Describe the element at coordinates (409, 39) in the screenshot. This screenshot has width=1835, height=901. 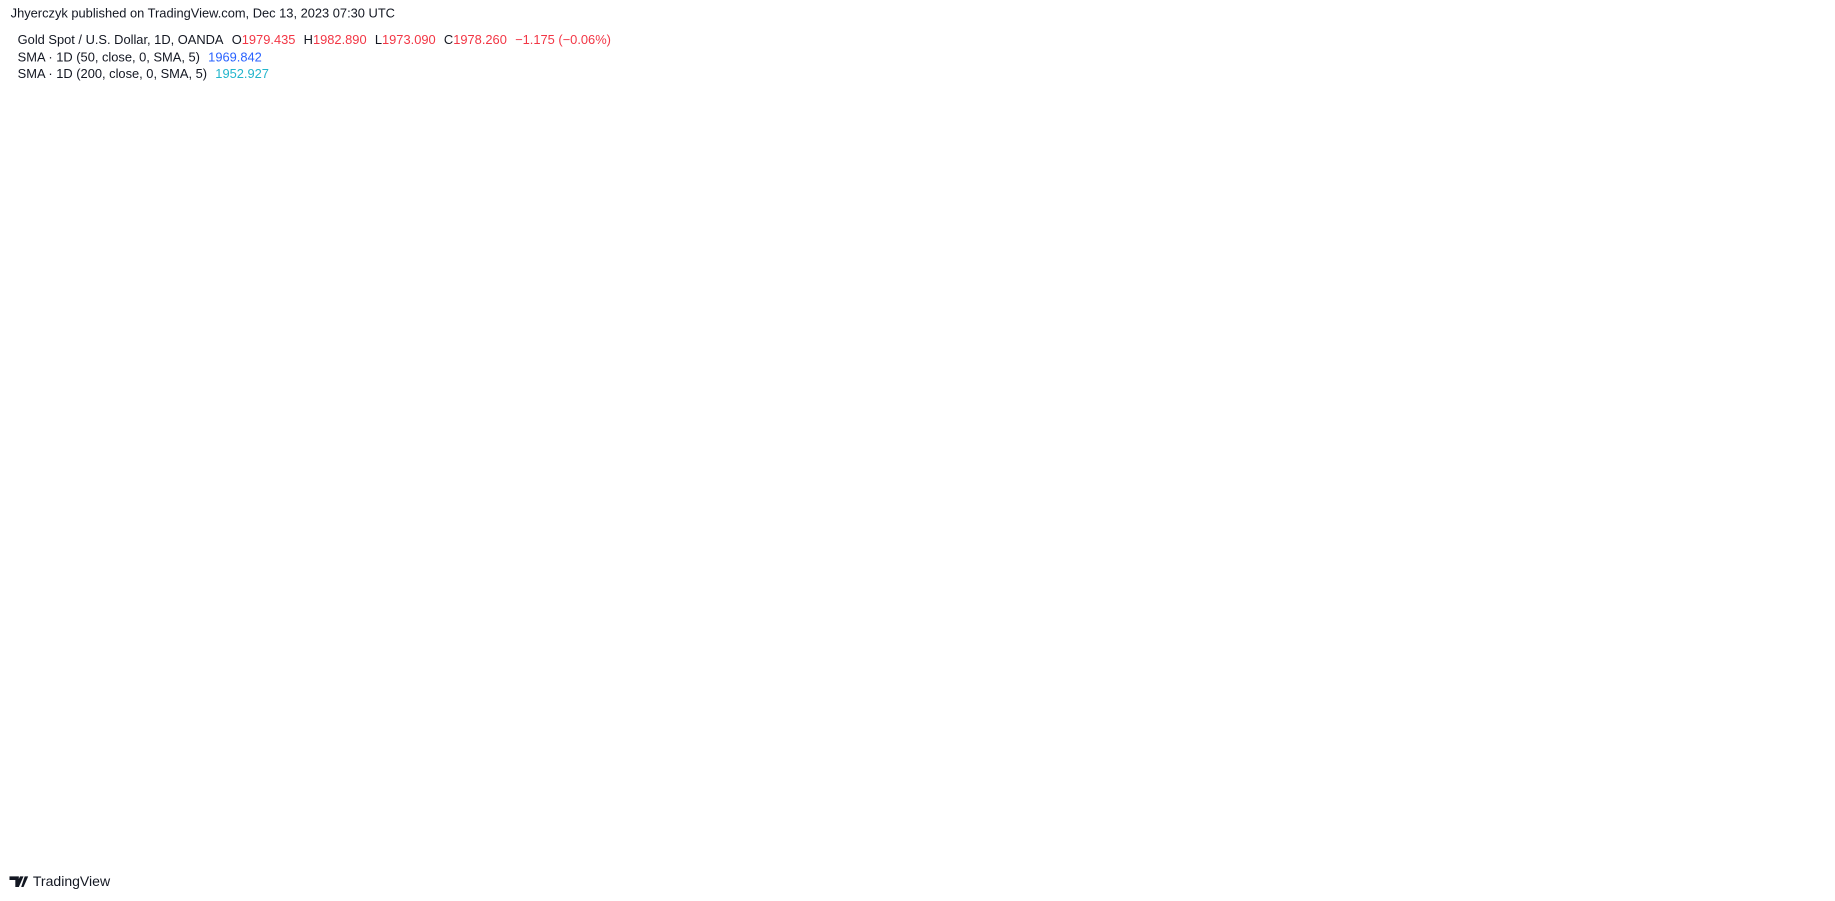
I see `l-value: 1973.090` at that location.